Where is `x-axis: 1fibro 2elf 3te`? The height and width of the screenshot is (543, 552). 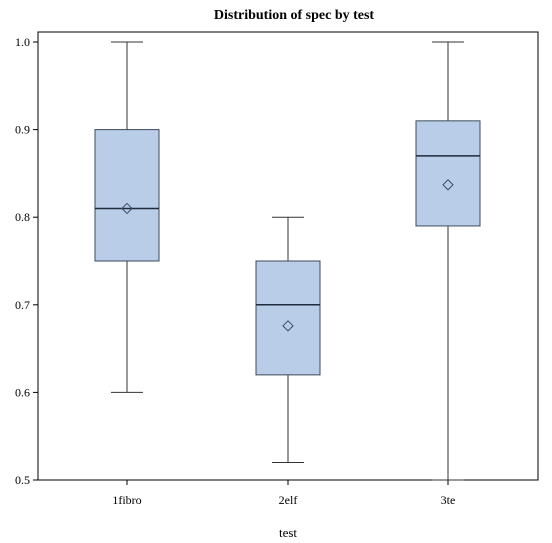
x-axis: 1fibro 2elf 3te is located at coordinates (283, 493).